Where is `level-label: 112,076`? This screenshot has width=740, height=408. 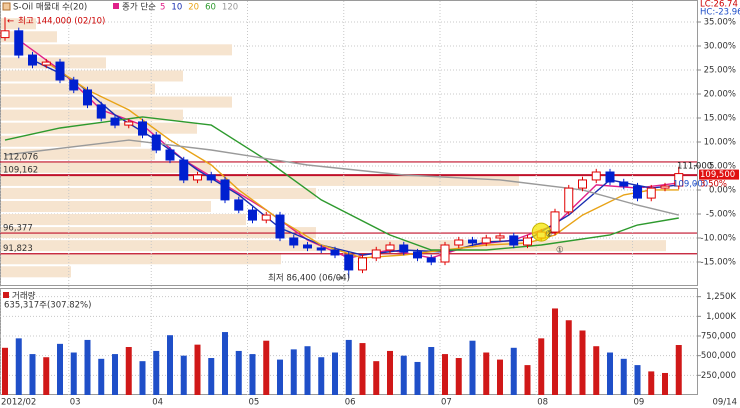
level-label: 112,076 is located at coordinates (20, 157).